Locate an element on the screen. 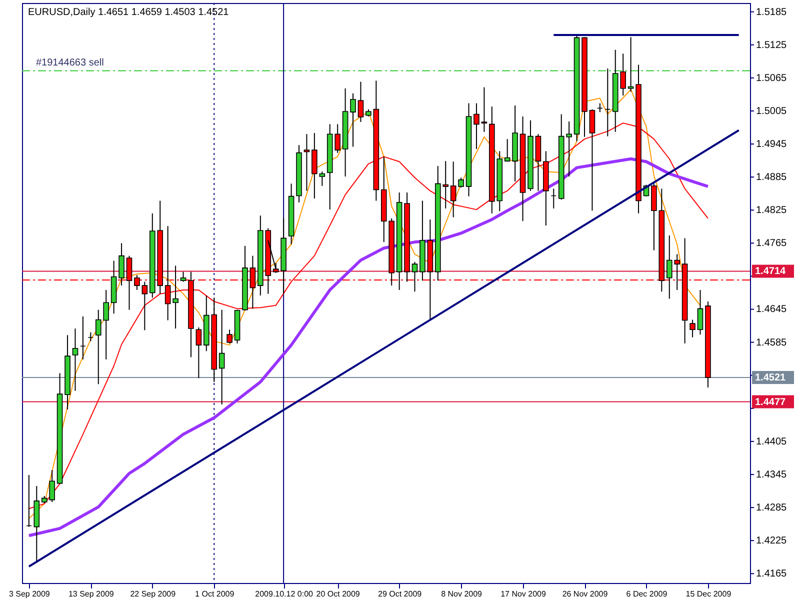 The image size is (800, 600). y-tick-label: 1.4765 is located at coordinates (772, 244).